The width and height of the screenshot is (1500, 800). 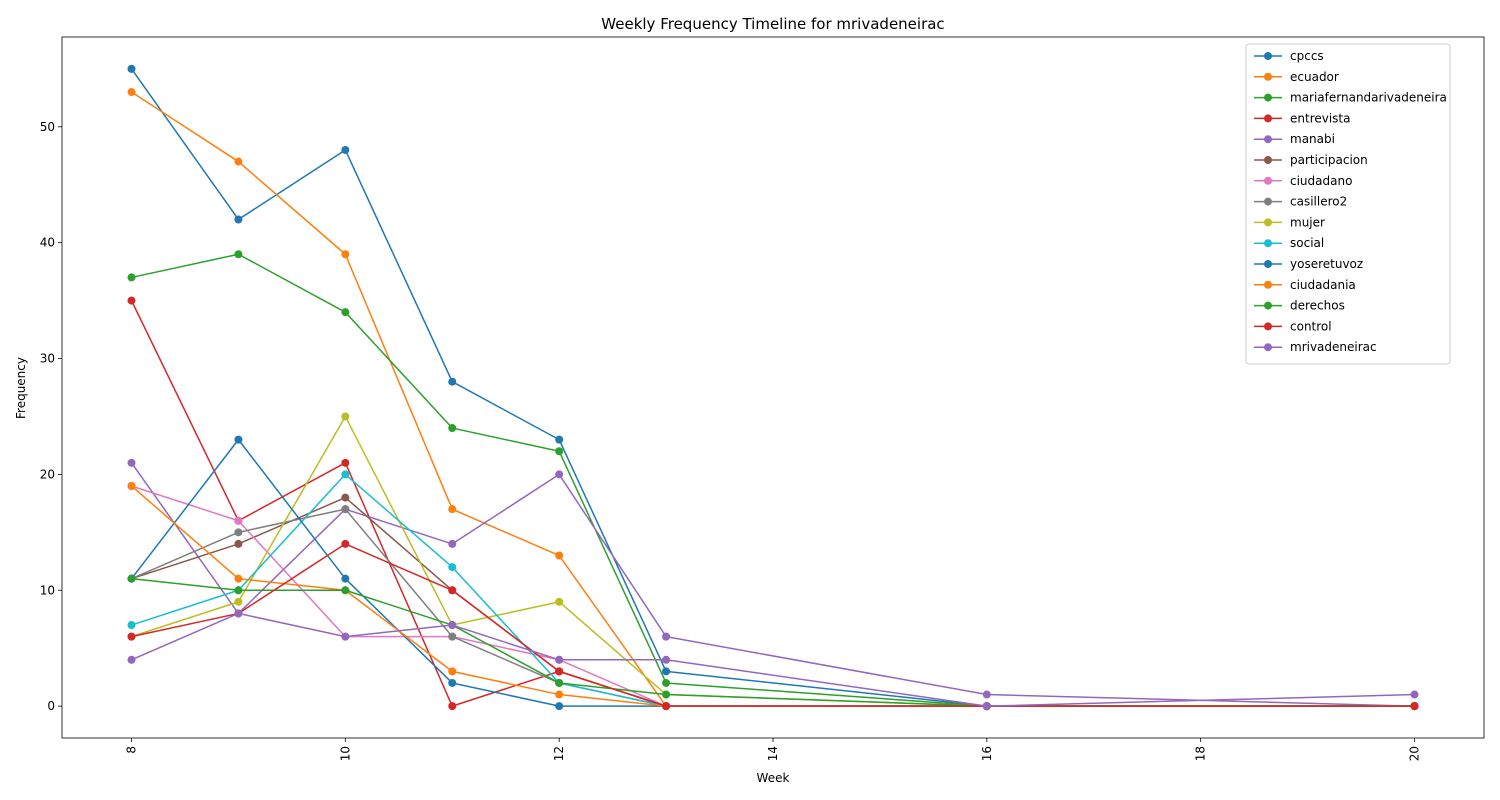 I want to click on x-axis-label: Week, so click(x=773, y=778).